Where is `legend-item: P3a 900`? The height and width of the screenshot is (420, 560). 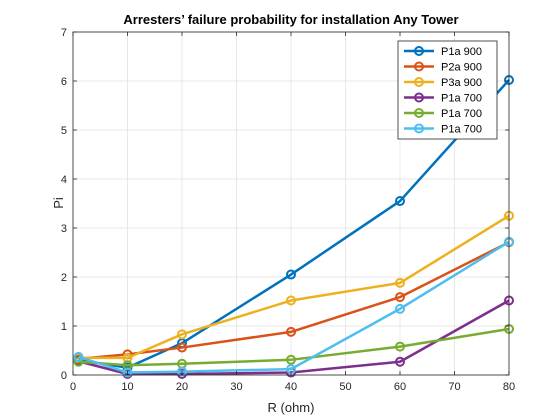 legend-item: P3a 900 is located at coordinates (443, 83).